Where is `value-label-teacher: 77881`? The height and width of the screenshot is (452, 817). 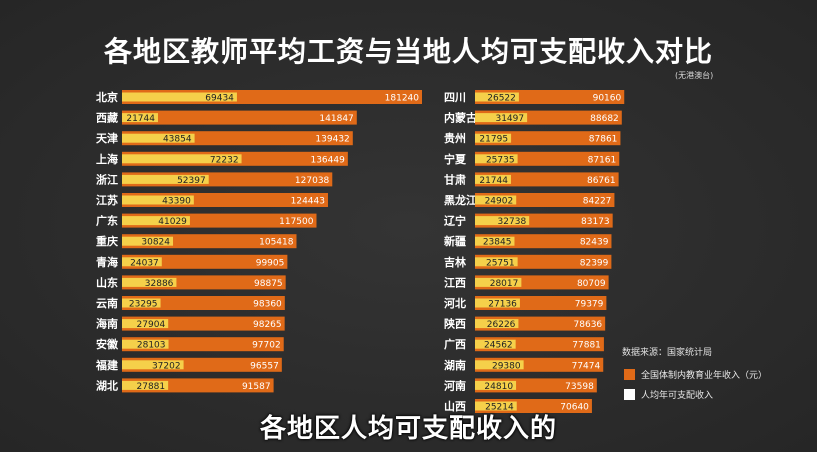
value-label-teacher: 77881 is located at coordinates (586, 346).